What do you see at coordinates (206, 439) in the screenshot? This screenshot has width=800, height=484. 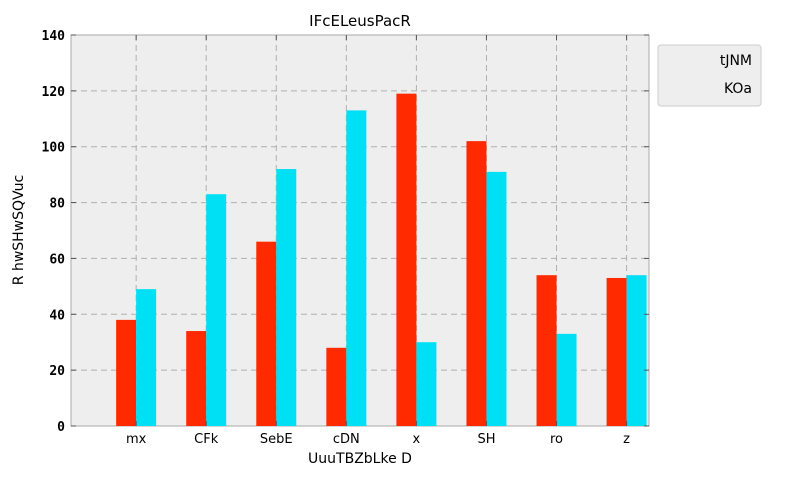 I see `x-tick-label: CFk` at bounding box center [206, 439].